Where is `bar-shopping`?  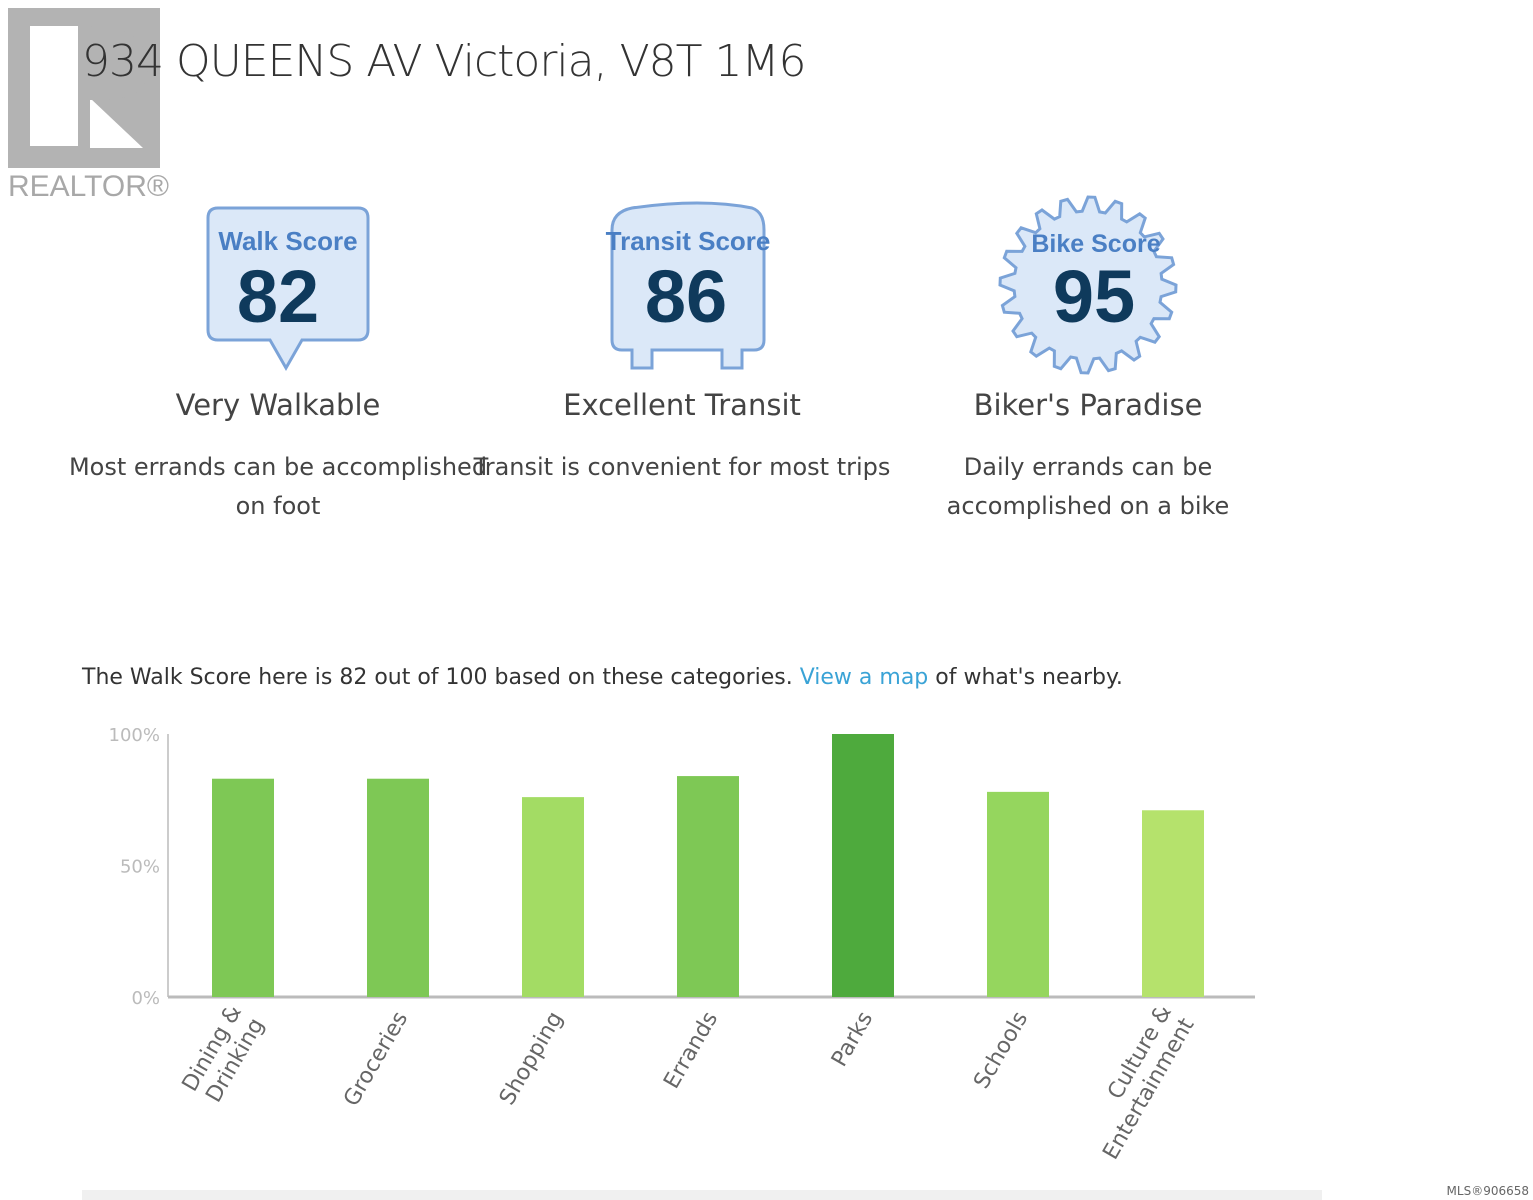 bar-shopping is located at coordinates (553, 897).